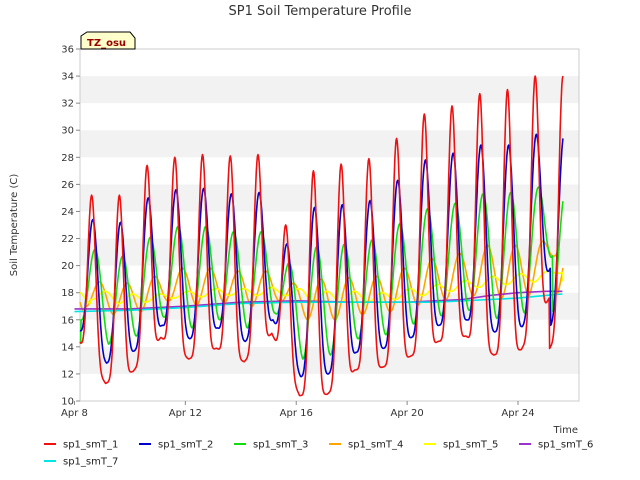  I want to click on badge-box, so click(108, 40).